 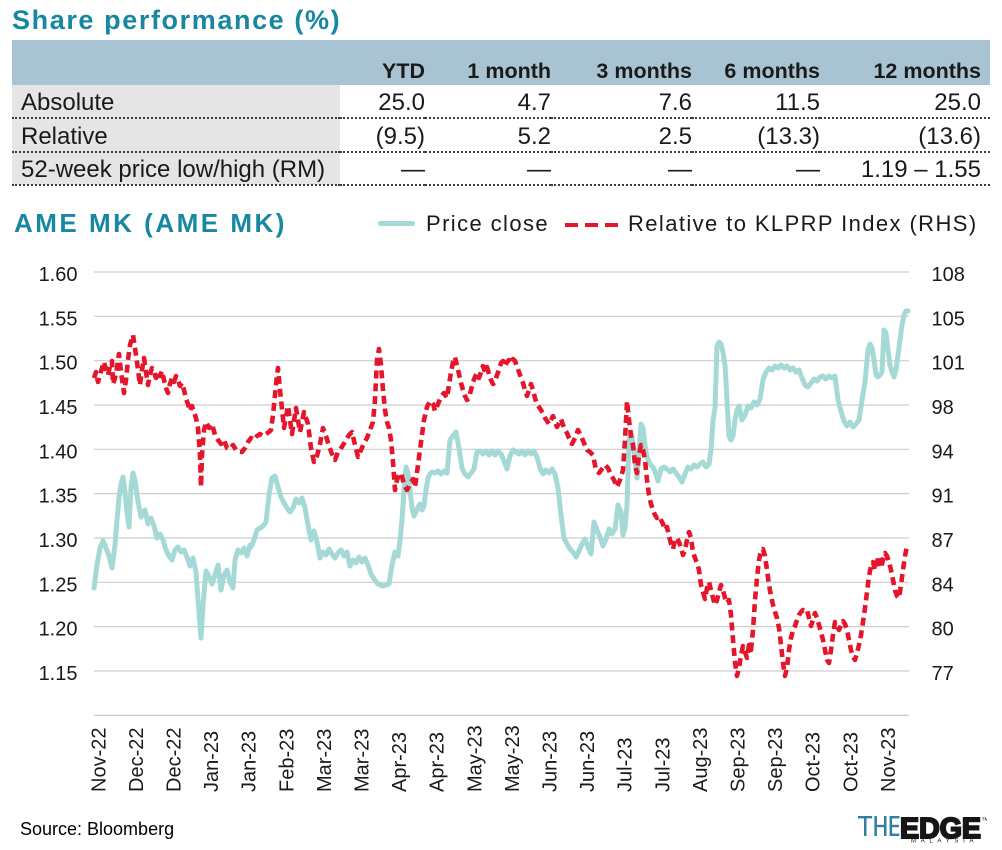 I want to click on svg-text: 1.20, so click(x=58, y=630).